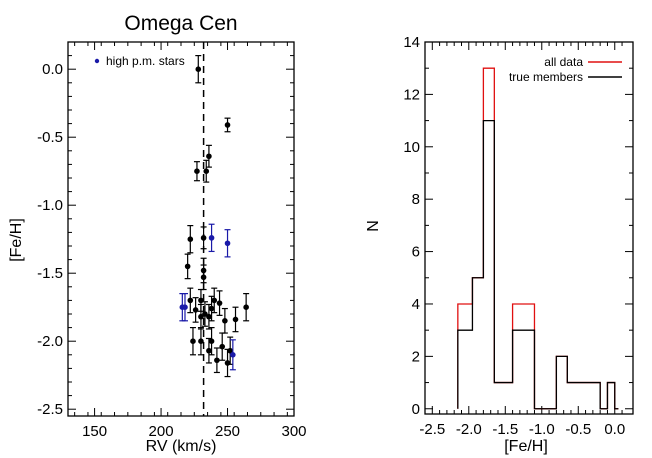 The width and height of the screenshot is (652, 458). Describe the element at coordinates (227, 431) in the screenshot. I see `x-tick-label: 250` at that location.